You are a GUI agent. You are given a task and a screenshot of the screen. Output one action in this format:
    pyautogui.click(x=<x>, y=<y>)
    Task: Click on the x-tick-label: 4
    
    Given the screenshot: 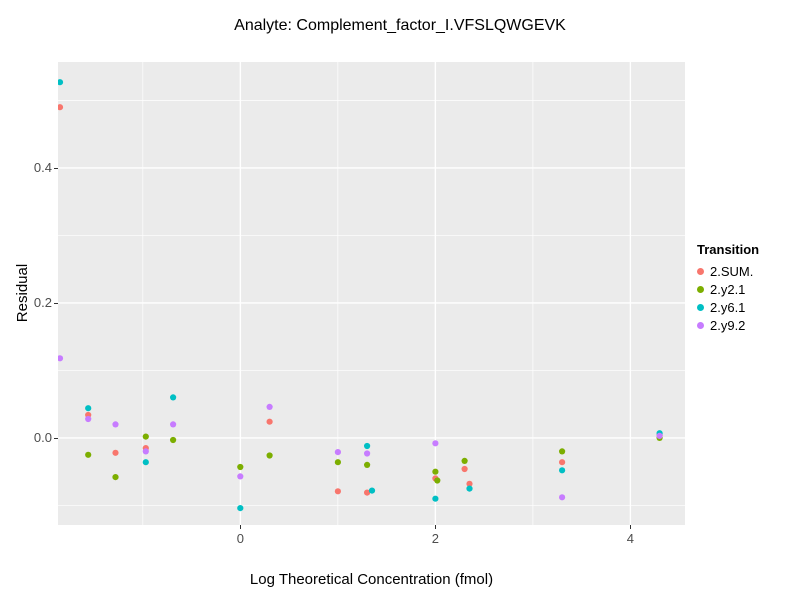 What is the action you would take?
    pyautogui.click(x=630, y=538)
    